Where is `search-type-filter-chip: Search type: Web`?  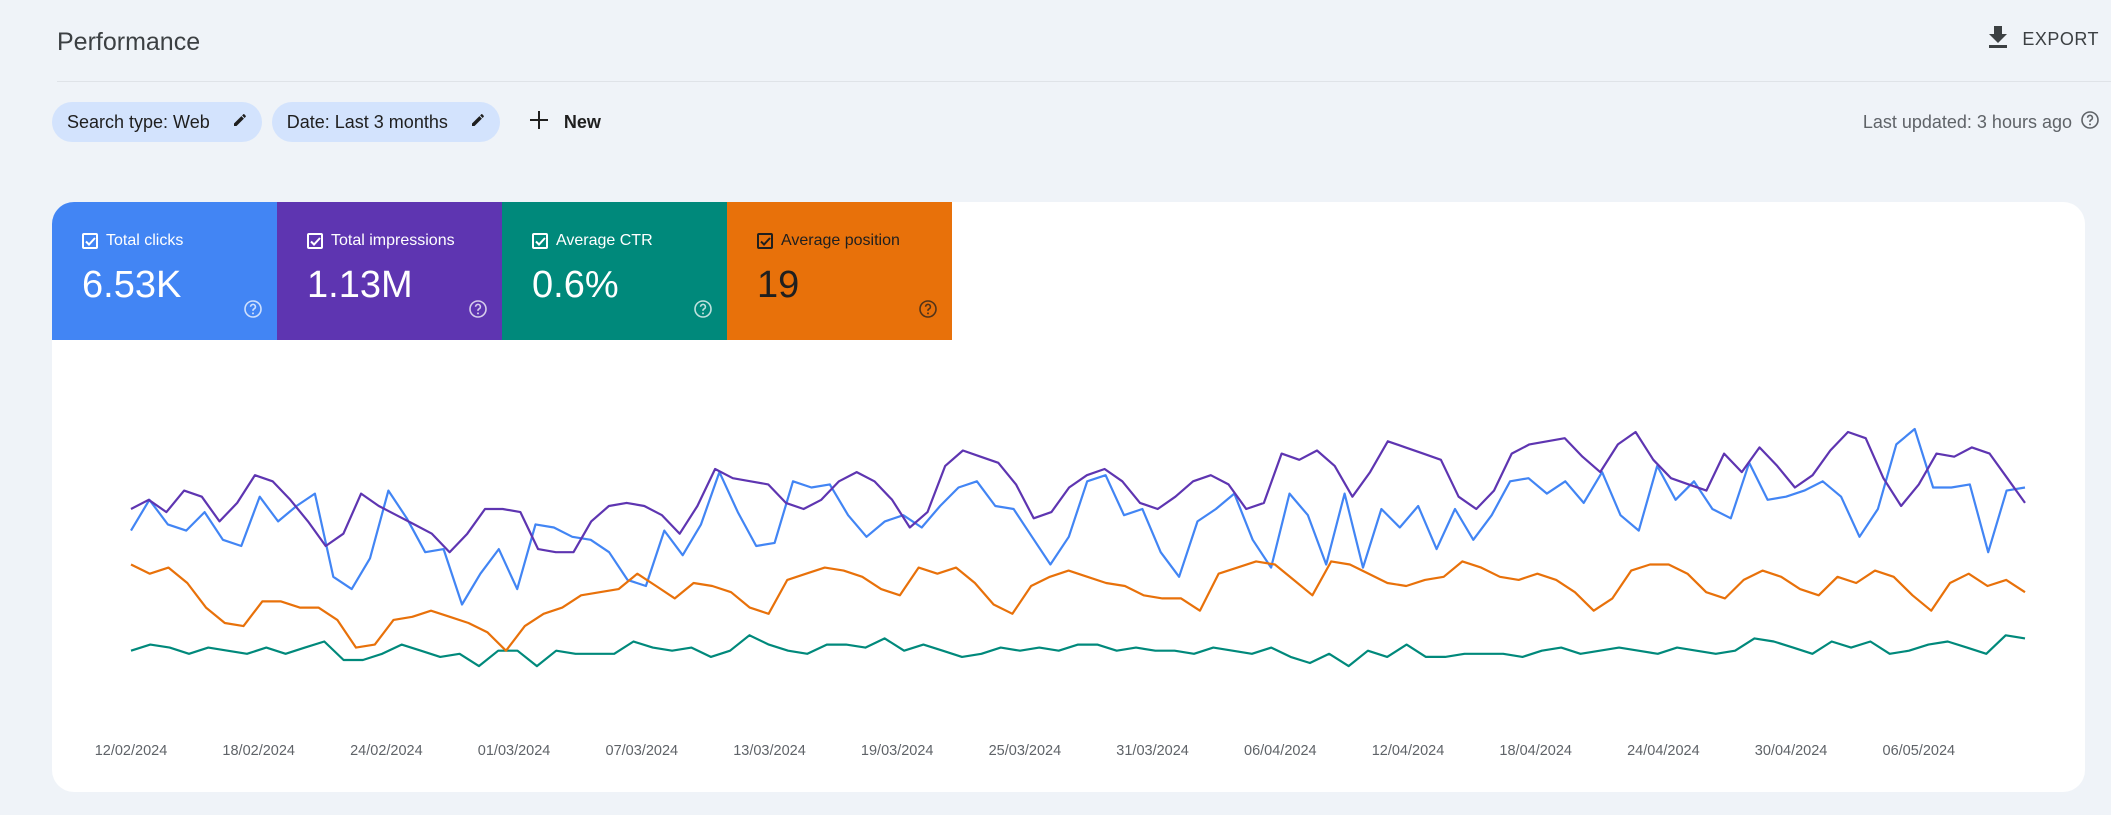
search-type-filter-chip: Search type: Web is located at coordinates (157, 122).